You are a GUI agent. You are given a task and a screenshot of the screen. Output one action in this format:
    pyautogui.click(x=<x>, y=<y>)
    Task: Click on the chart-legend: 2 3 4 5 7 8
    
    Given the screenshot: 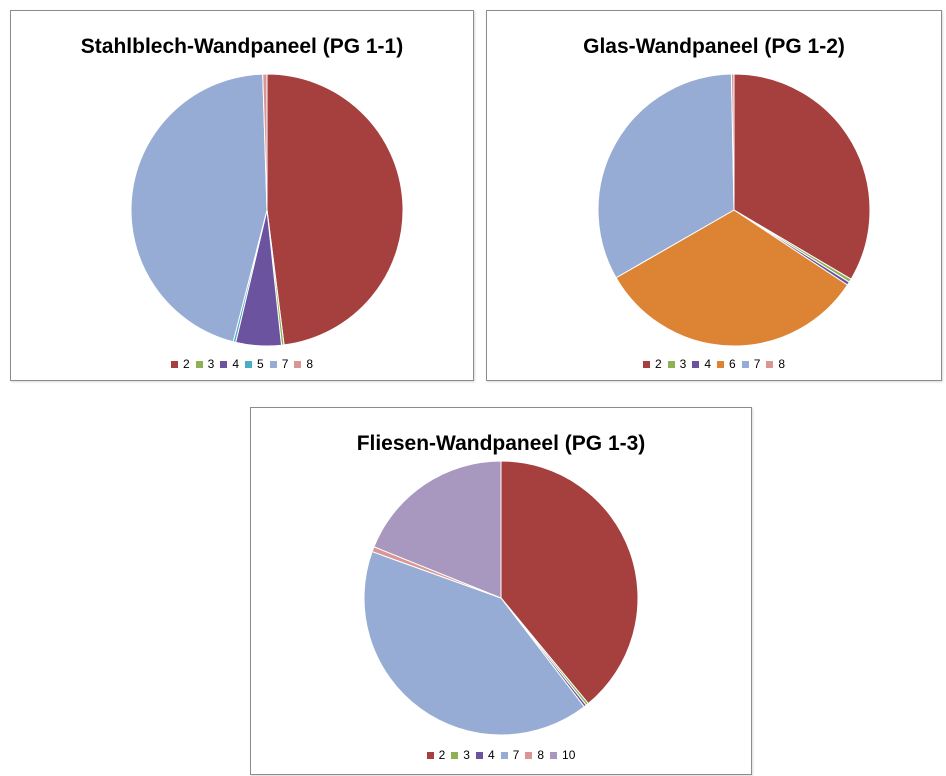 What is the action you would take?
    pyautogui.click(x=242, y=364)
    